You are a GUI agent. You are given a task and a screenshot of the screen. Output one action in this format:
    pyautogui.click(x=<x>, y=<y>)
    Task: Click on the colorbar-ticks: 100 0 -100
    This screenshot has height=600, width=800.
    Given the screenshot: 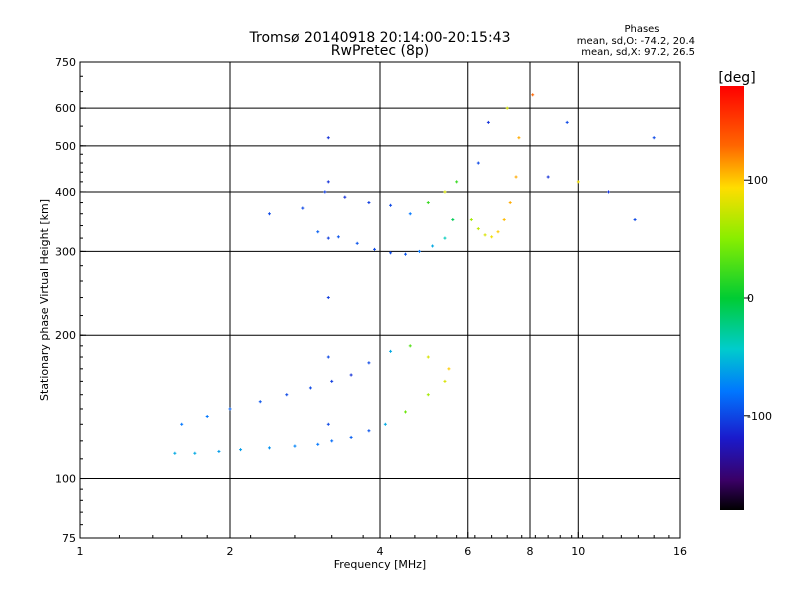 What is the action you would take?
    pyautogui.click(x=758, y=298)
    